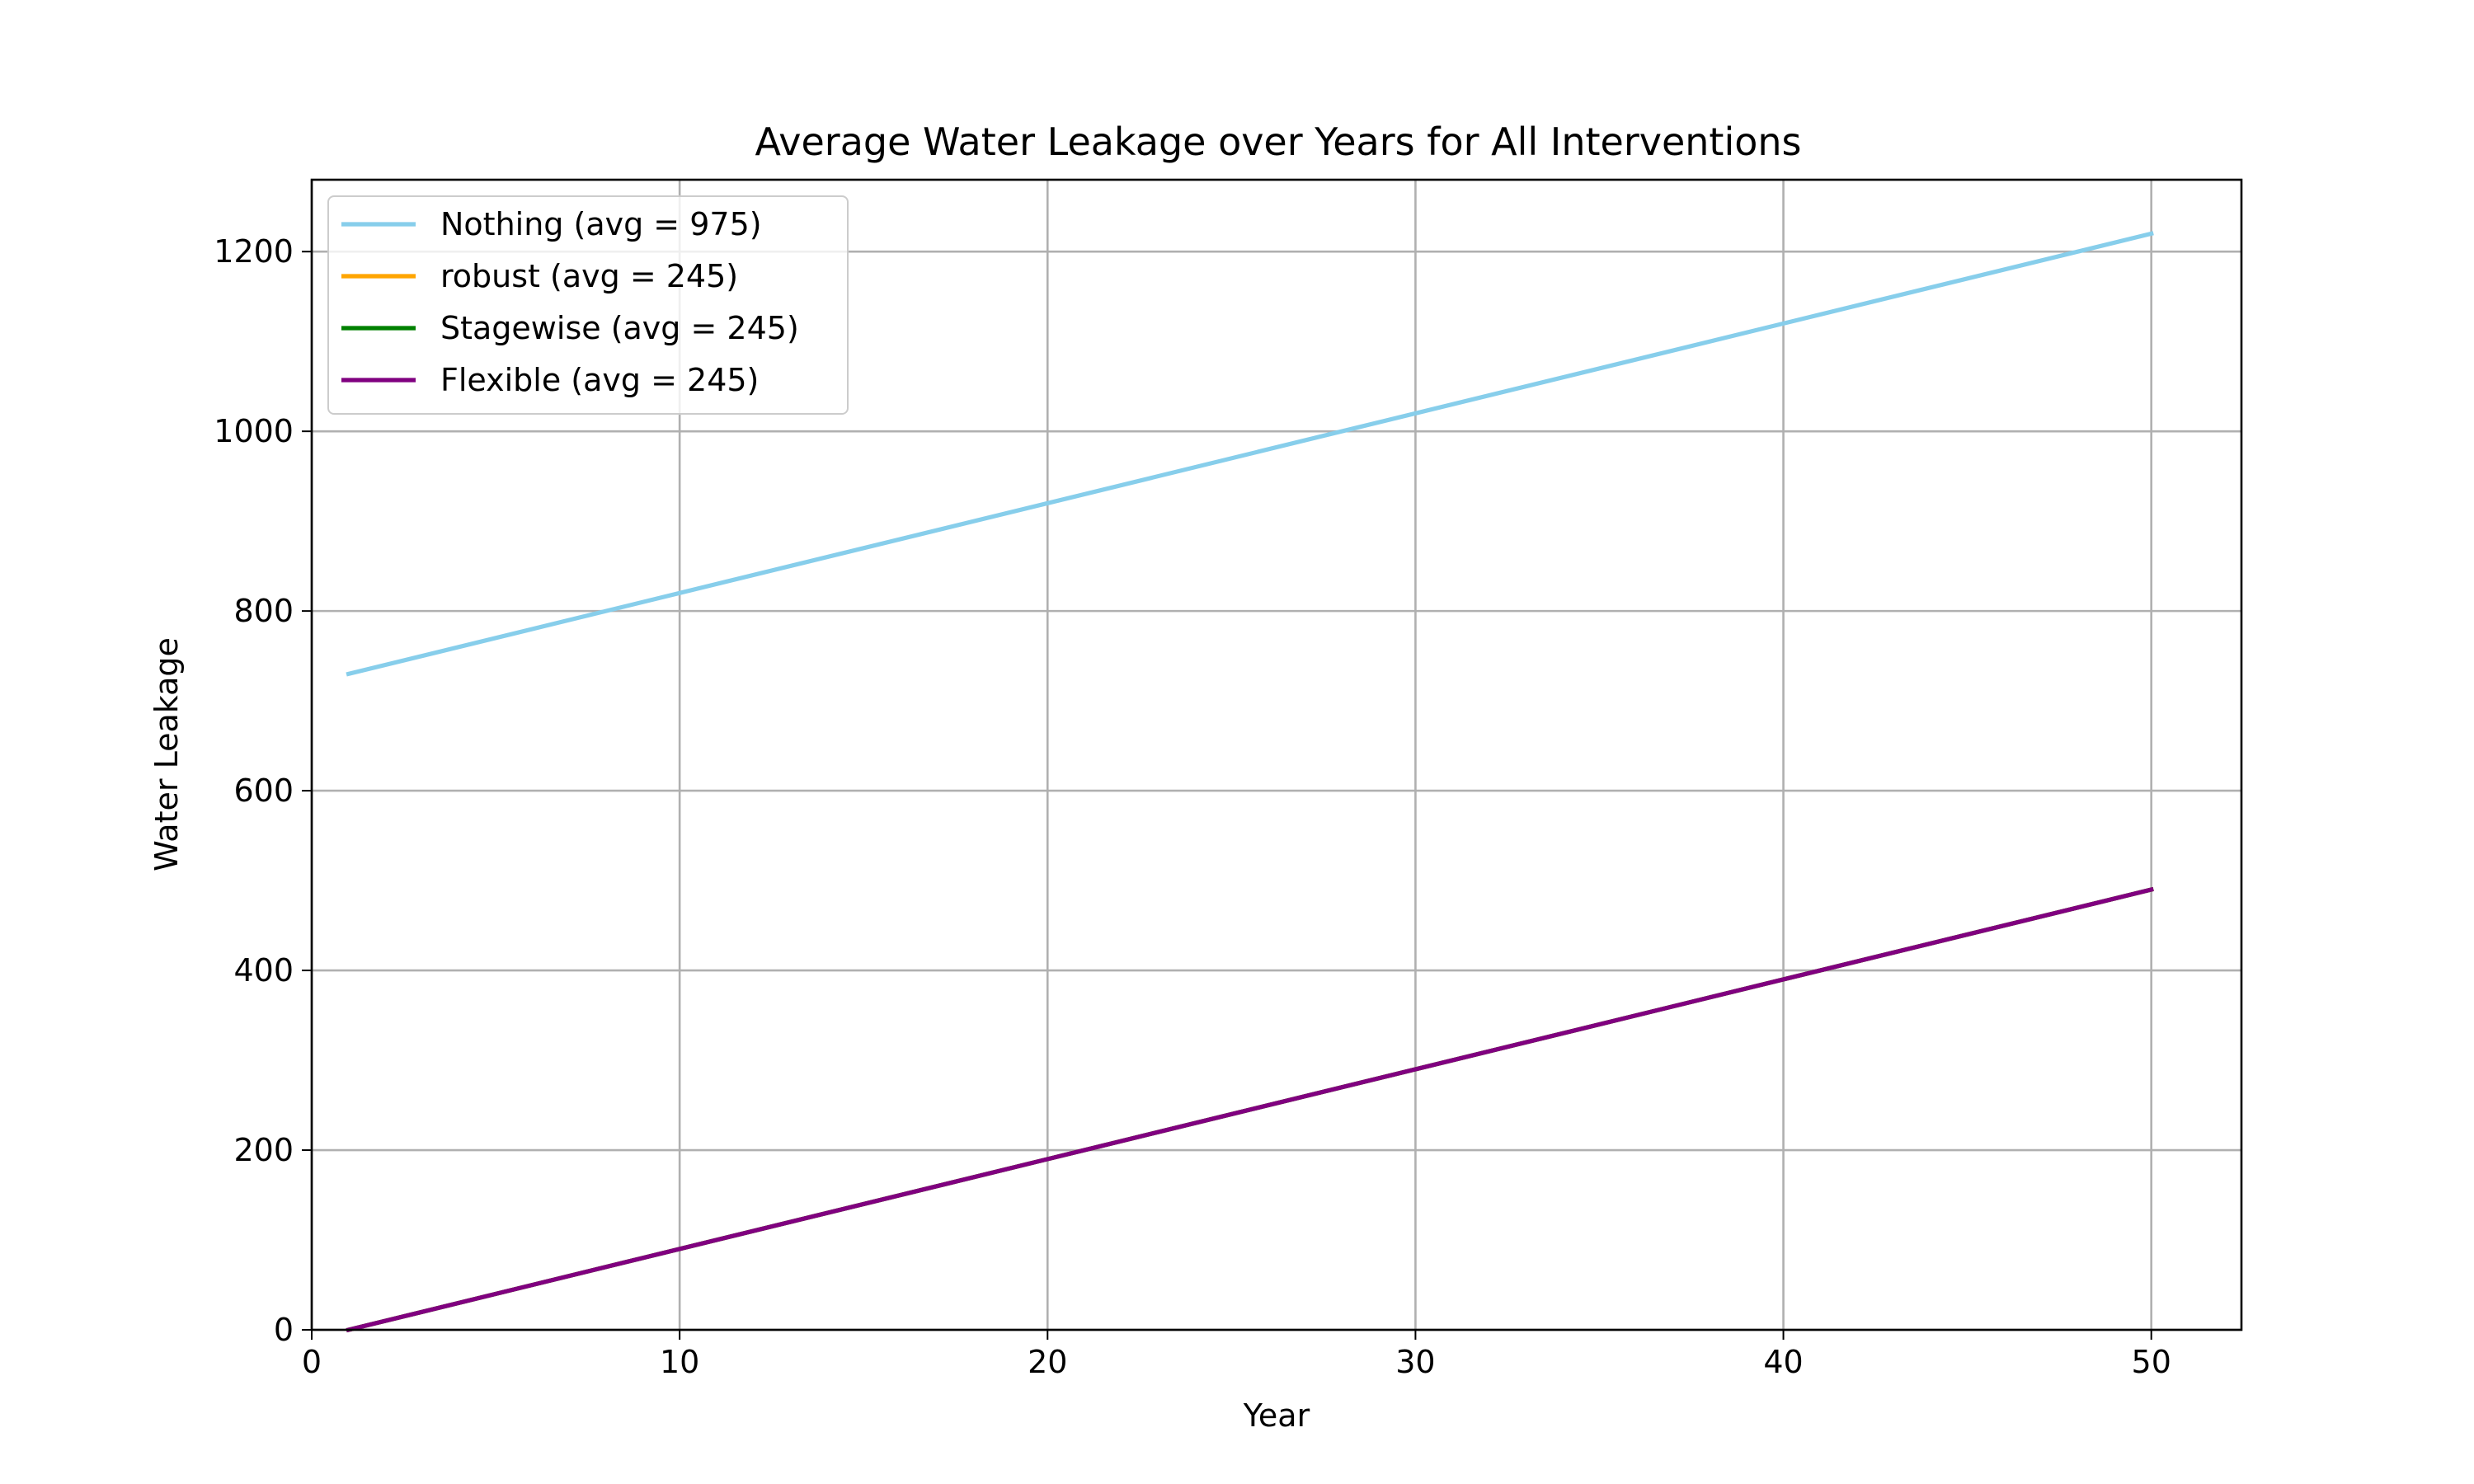 The width and height of the screenshot is (2474, 1484). What do you see at coordinates (1047, 1362) in the screenshot?
I see `x-tick-label: 20` at bounding box center [1047, 1362].